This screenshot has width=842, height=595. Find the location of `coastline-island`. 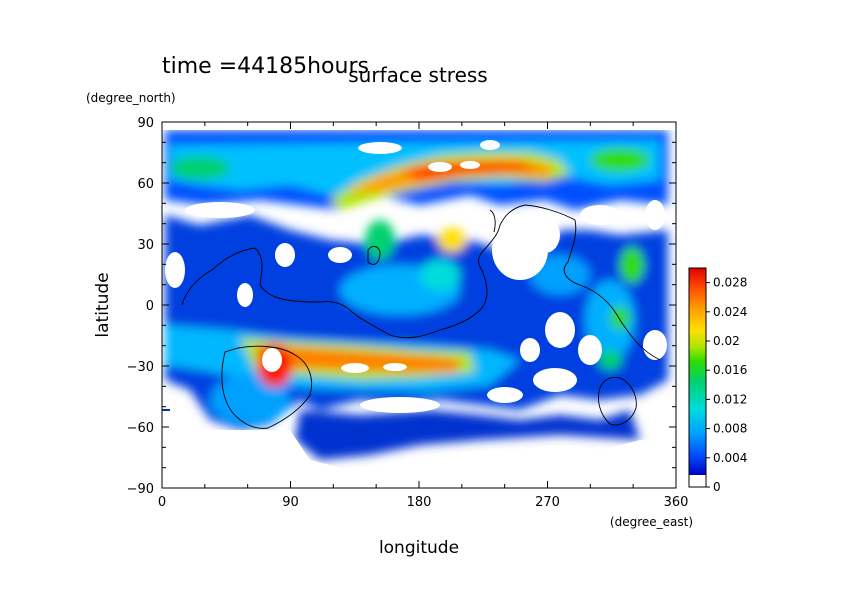

coastline-island is located at coordinates (374, 255).